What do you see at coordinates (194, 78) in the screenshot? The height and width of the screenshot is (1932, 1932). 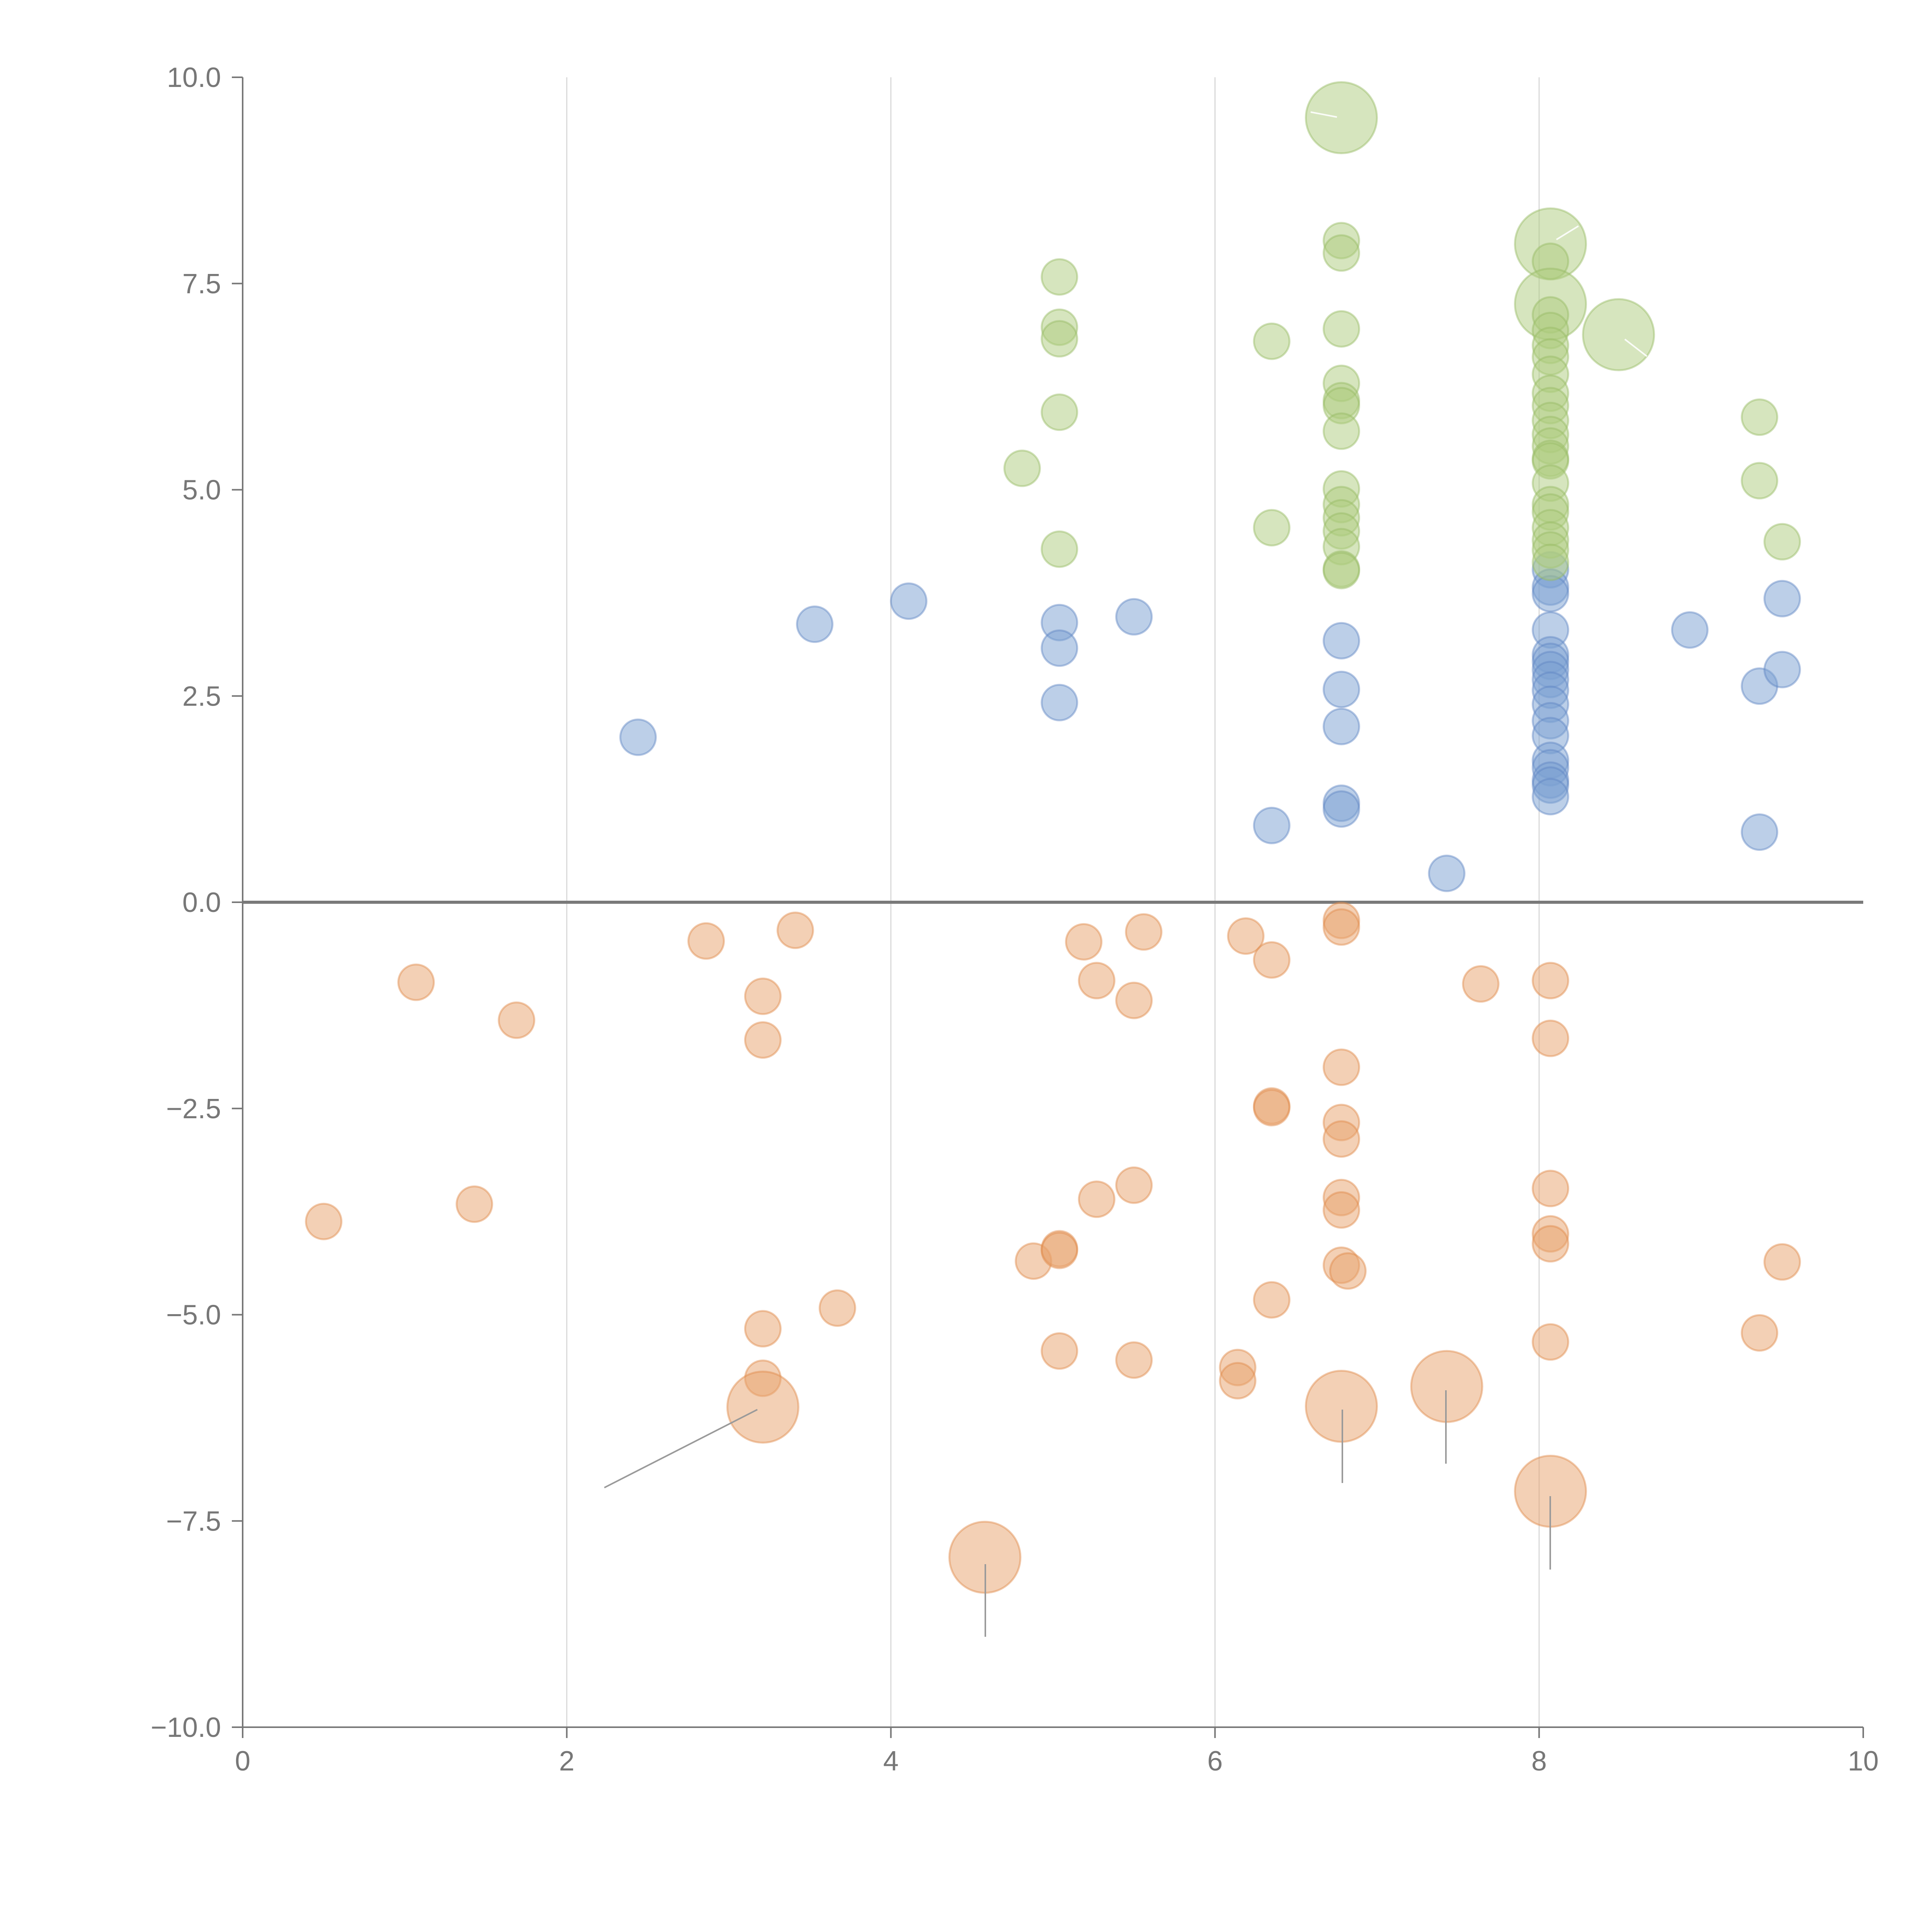 I see `y-tick-label: 10.0` at bounding box center [194, 78].